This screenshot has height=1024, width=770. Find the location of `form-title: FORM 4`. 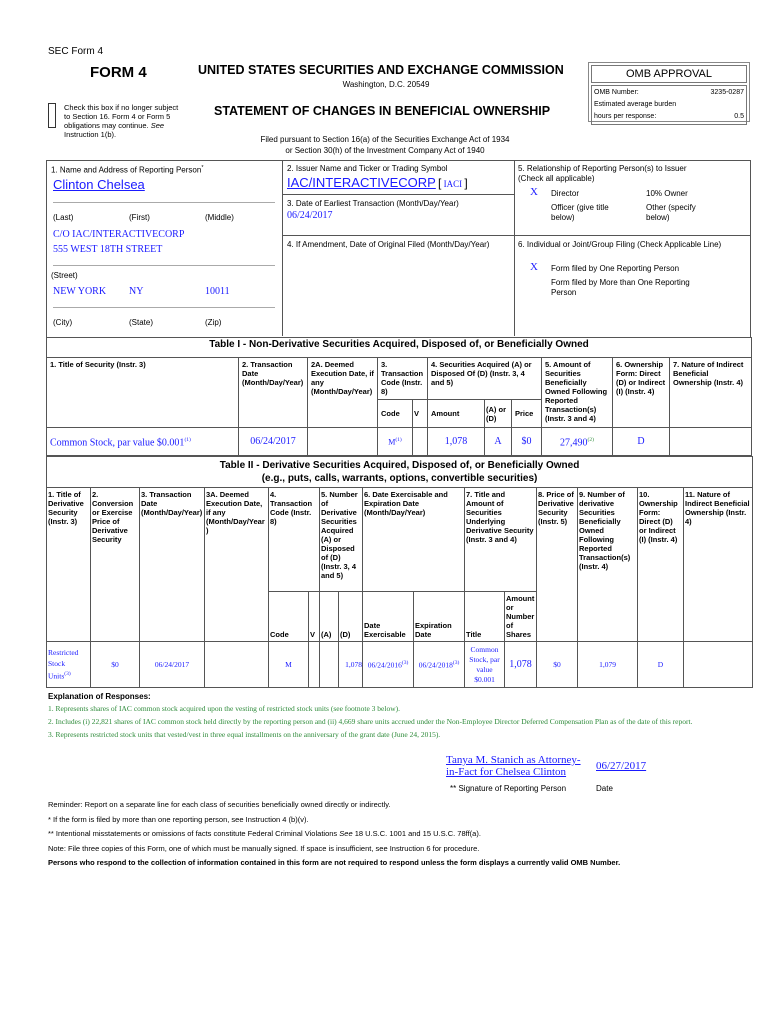

form-title: FORM 4 is located at coordinates (118, 72).